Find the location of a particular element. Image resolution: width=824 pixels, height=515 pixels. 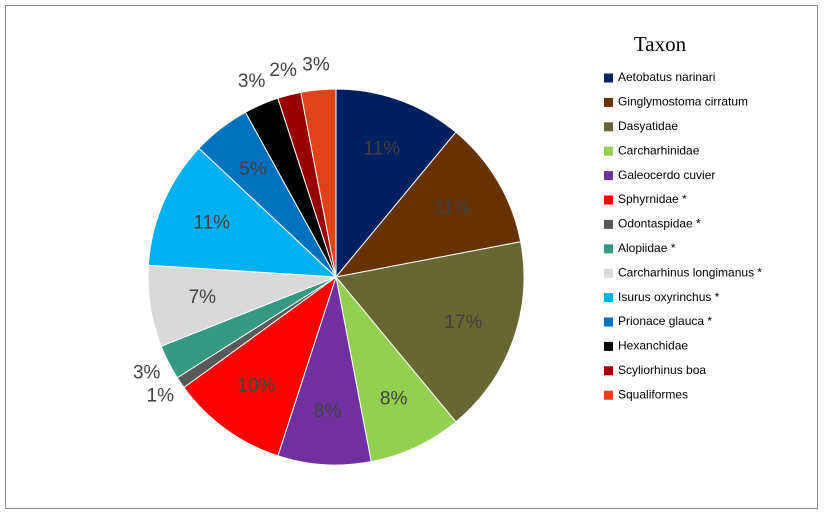

legend-label: Odontaspidae * is located at coordinates (659, 224).